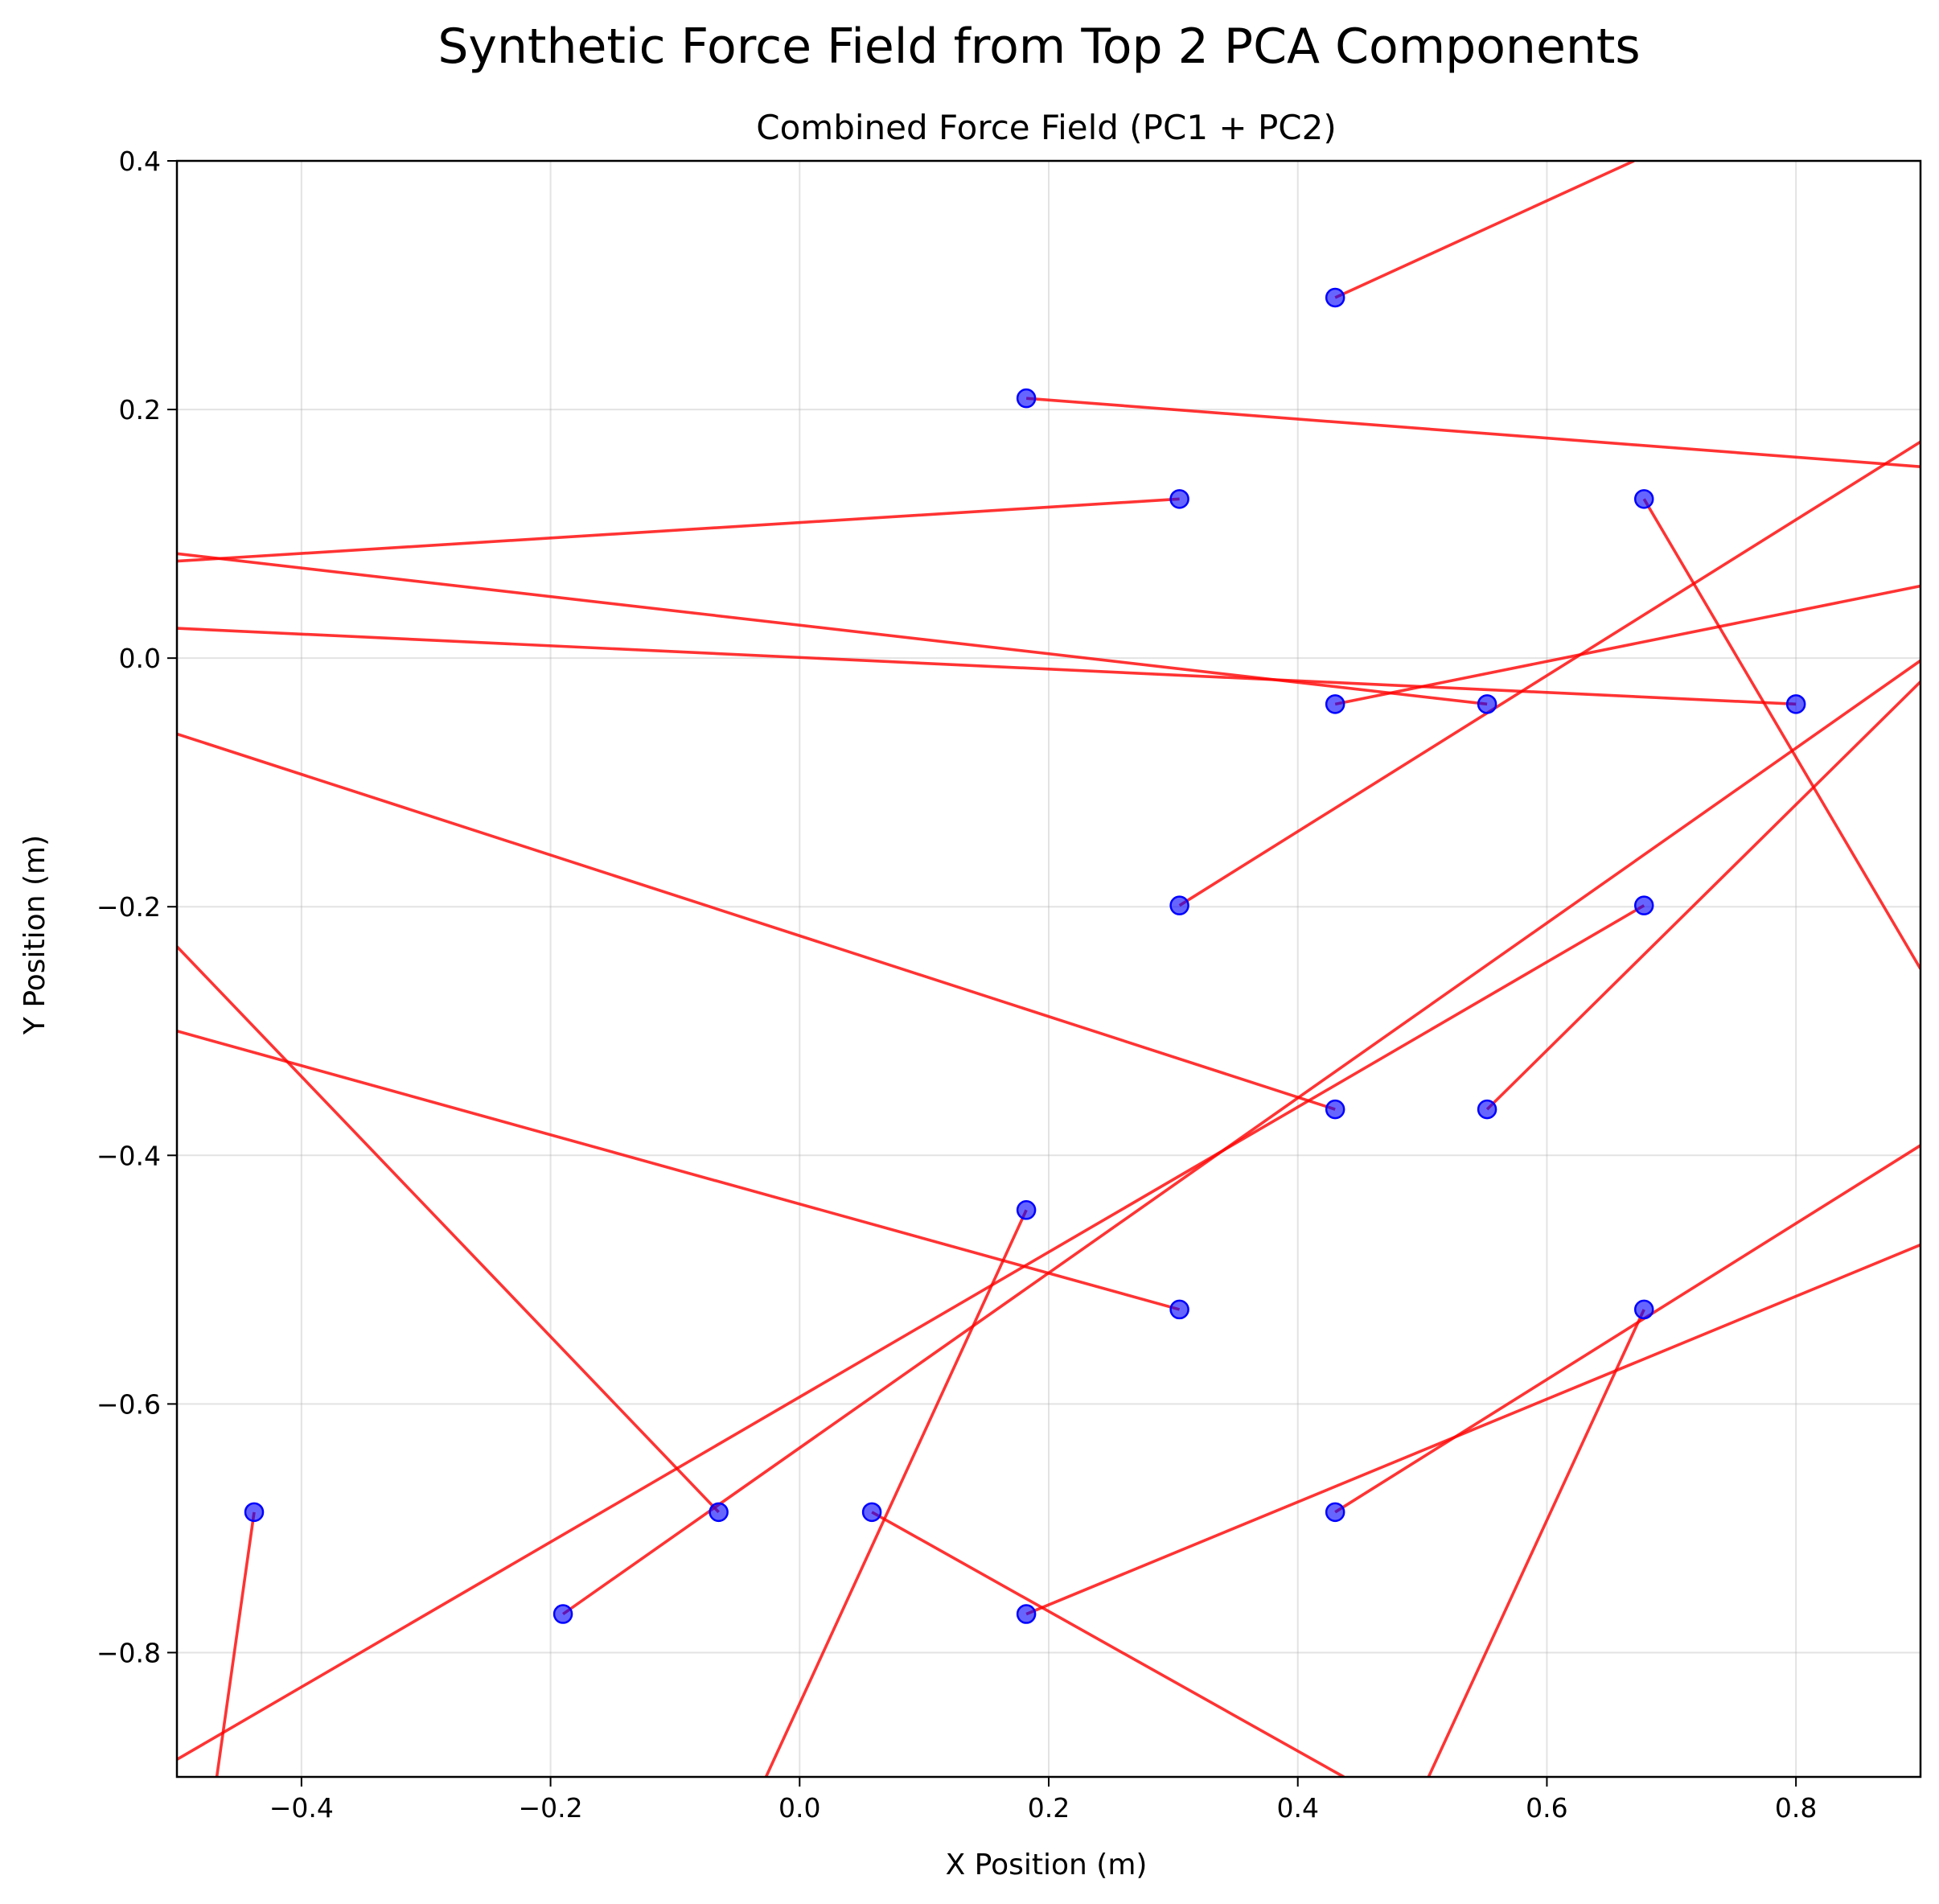 Image resolution: width=1939 pixels, height=1904 pixels. Describe the element at coordinates (34, 935) in the screenshot. I see `y-axis-label: Y Position (m)` at that location.